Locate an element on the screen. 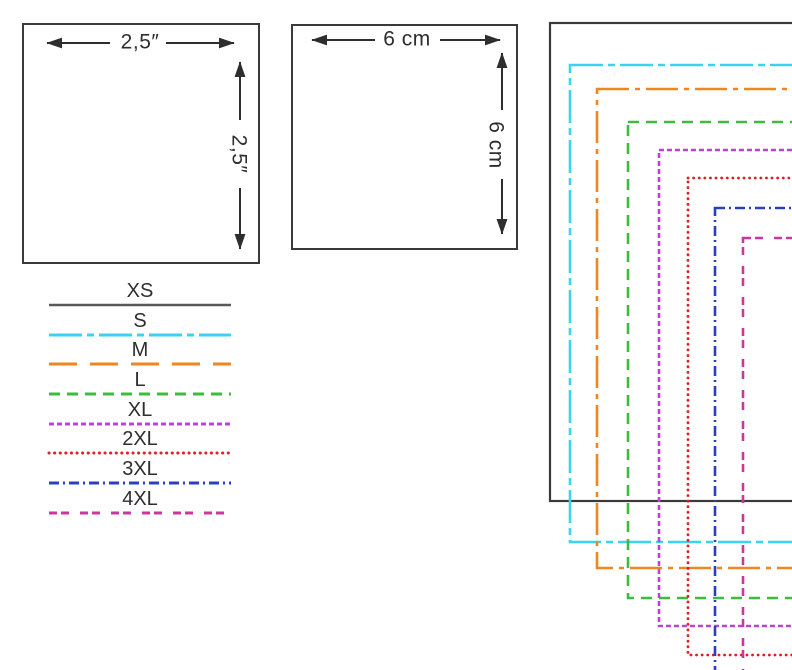 Image resolution: width=792 pixels, height=670 pixels. dimension-arrows-cm is located at coordinates (409, 134).